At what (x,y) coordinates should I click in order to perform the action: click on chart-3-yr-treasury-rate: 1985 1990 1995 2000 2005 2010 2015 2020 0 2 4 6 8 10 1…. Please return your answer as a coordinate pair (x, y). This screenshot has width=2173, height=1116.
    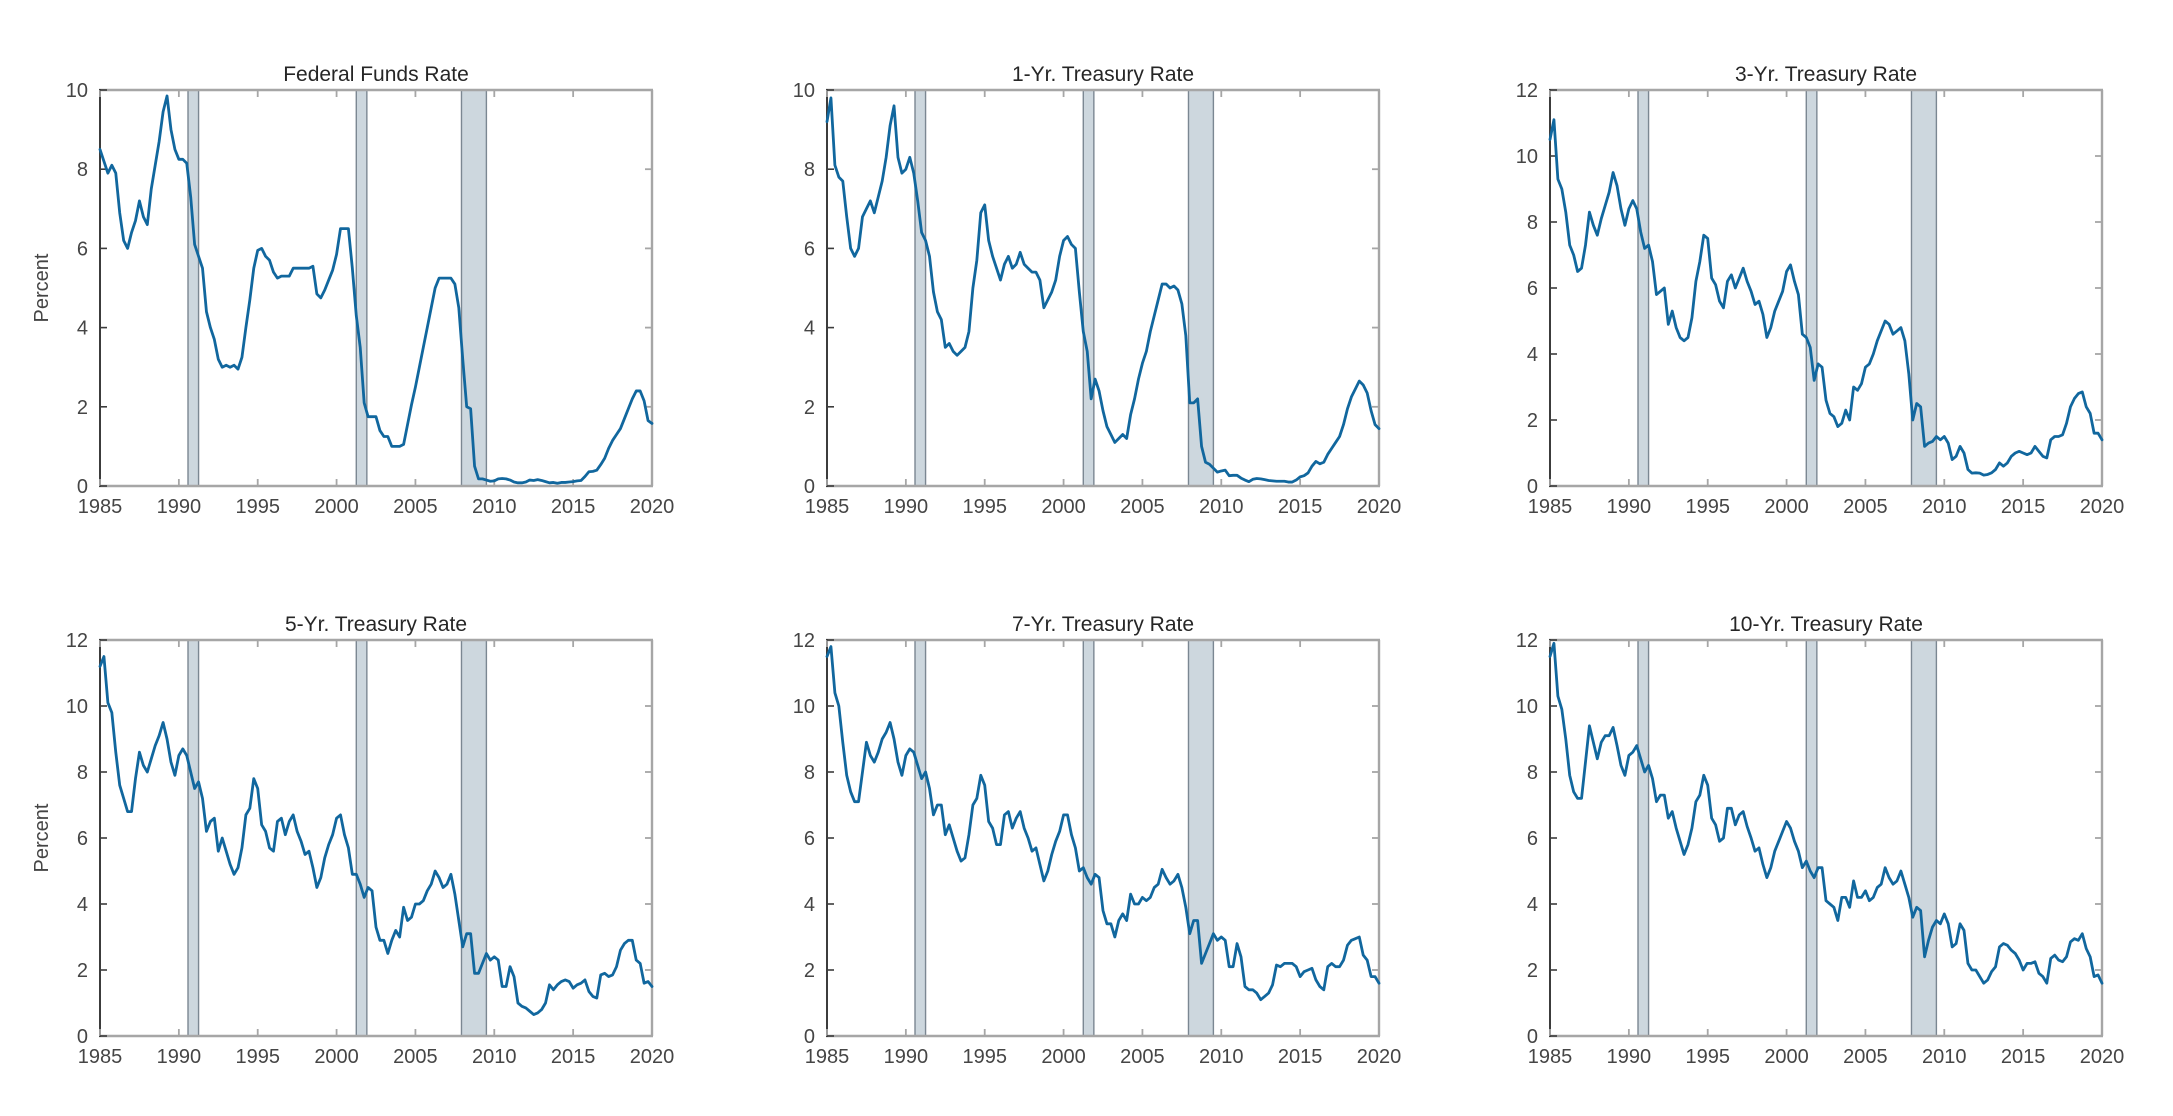
    Looking at the image, I should click on (1820, 290).